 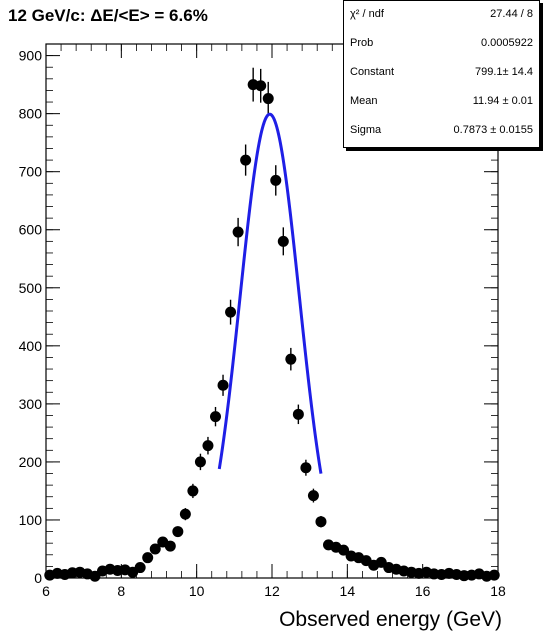 What do you see at coordinates (31, 172) in the screenshot?
I see `y-tick-label: 700` at bounding box center [31, 172].